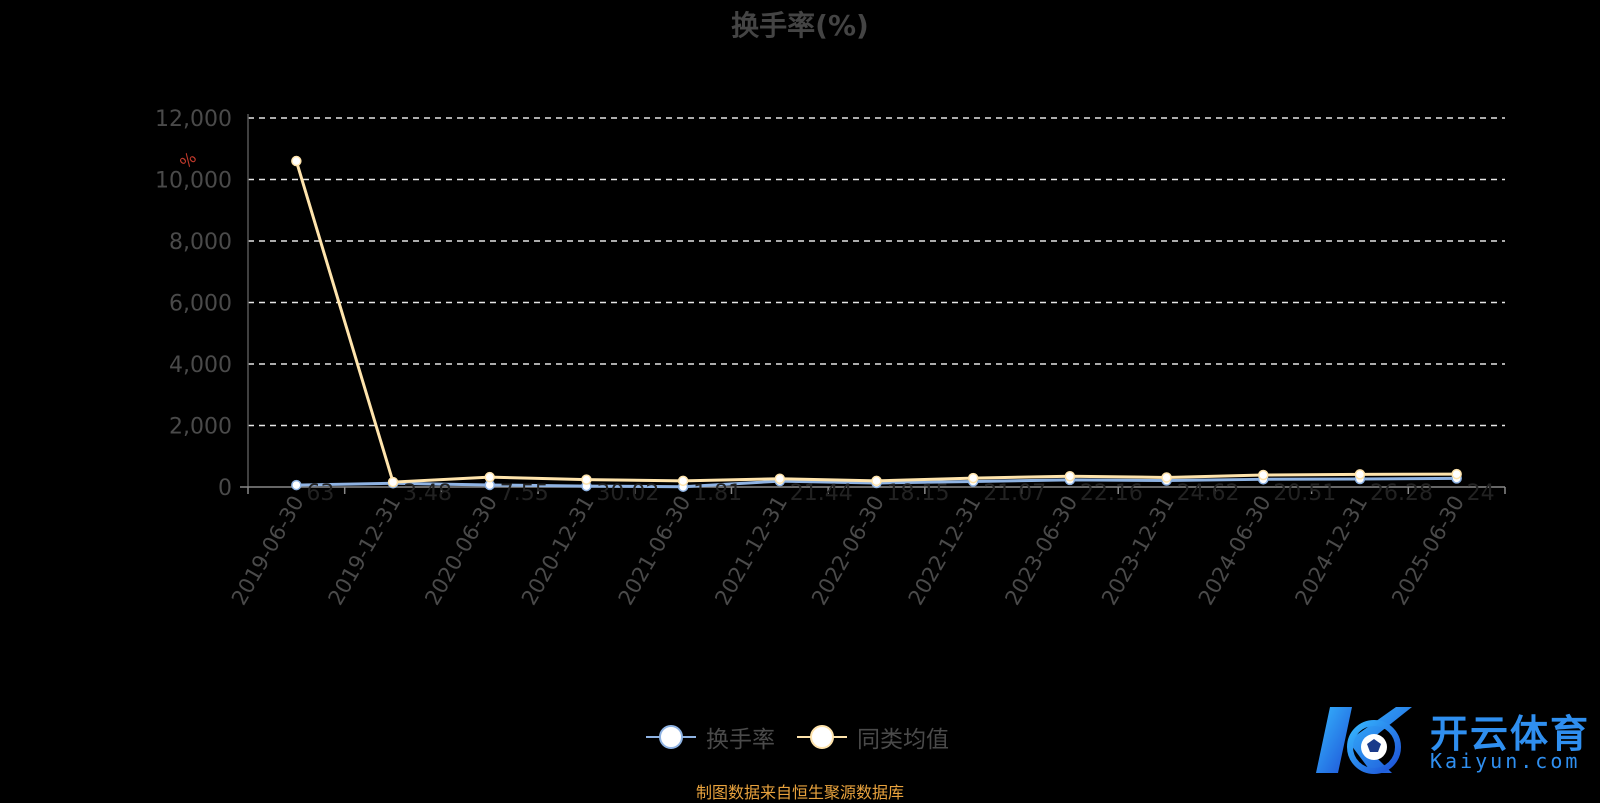 The width and height of the screenshot is (1600, 803). I want to click on y-tick-label: 0, so click(225, 488).